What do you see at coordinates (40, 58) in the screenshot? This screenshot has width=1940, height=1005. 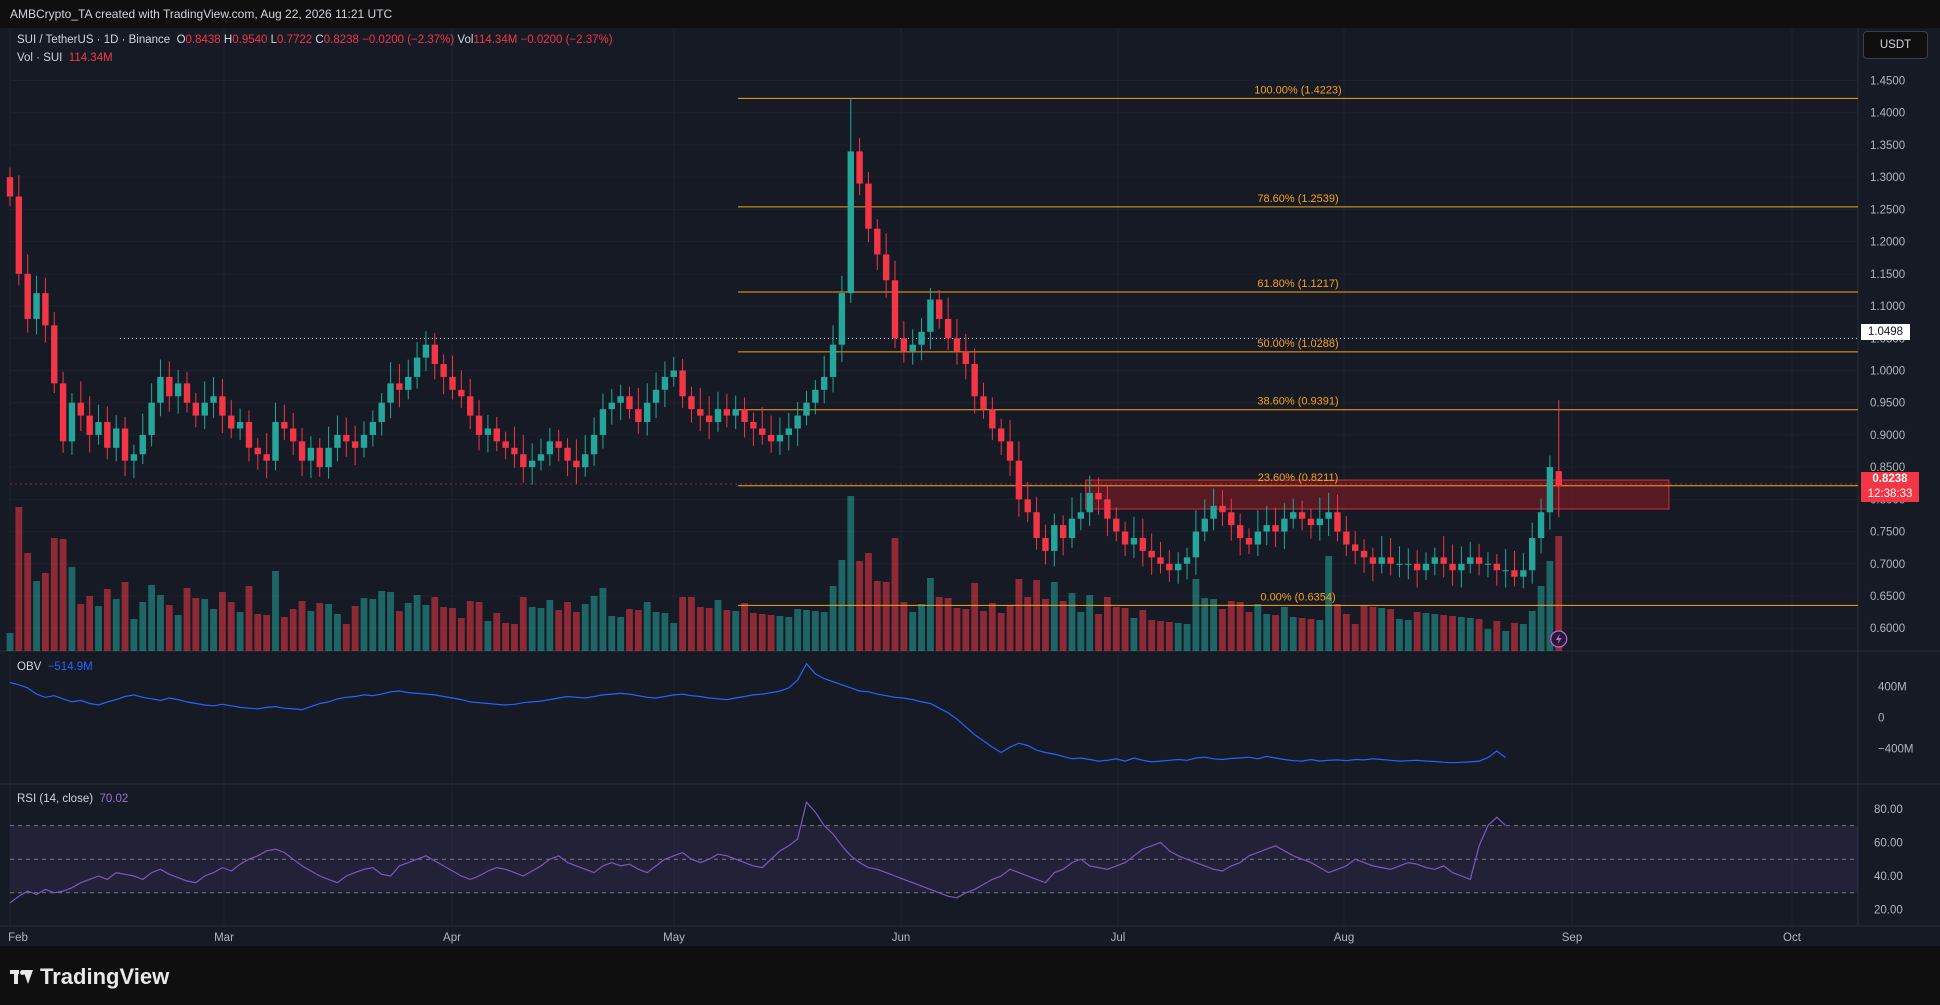 I see `vol-series-label: Vol · SUI` at bounding box center [40, 58].